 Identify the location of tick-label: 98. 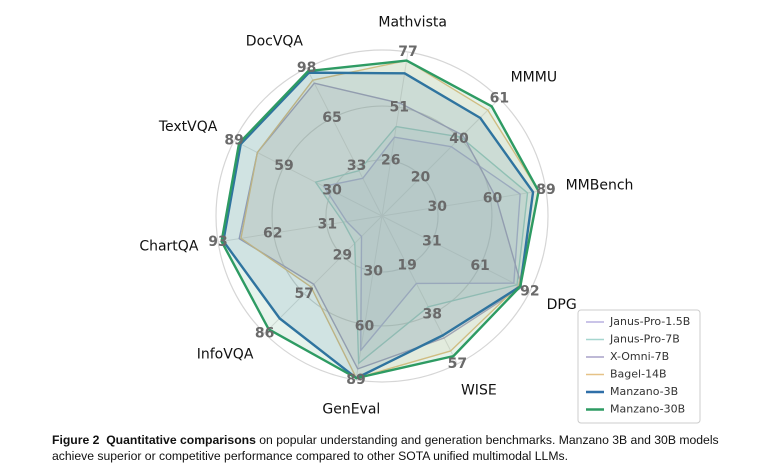
(306, 68).